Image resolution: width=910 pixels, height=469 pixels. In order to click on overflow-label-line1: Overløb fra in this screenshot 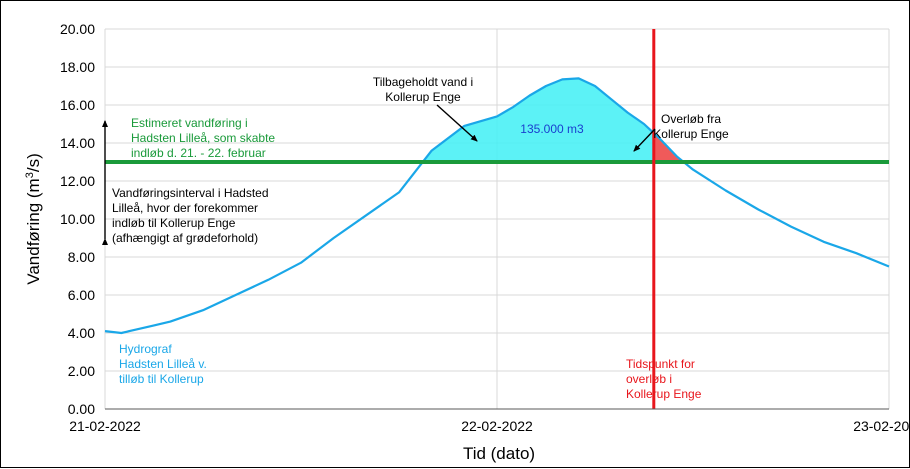, I will do `click(691, 119)`.